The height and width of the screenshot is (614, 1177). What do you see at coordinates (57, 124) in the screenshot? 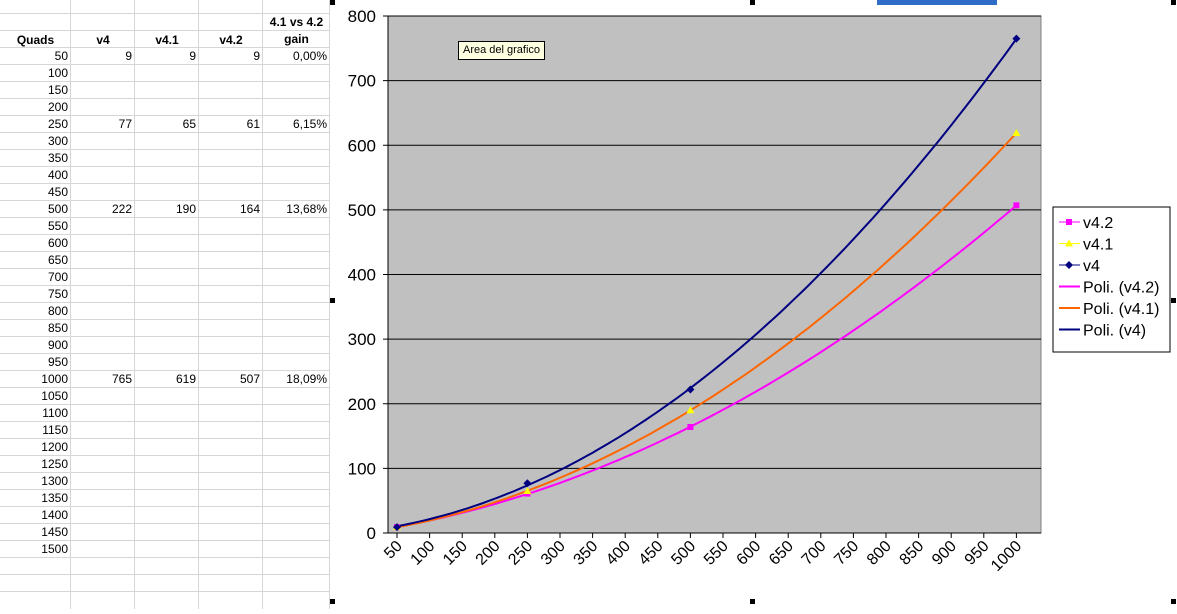
I see `cell-quads: 250` at bounding box center [57, 124].